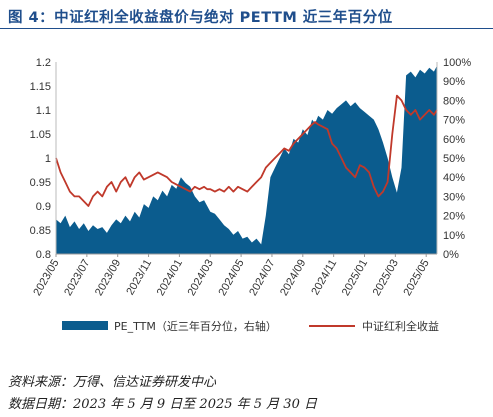  What do you see at coordinates (43, 207) in the screenshot?
I see `left-tick-label: 0.9` at bounding box center [43, 207].